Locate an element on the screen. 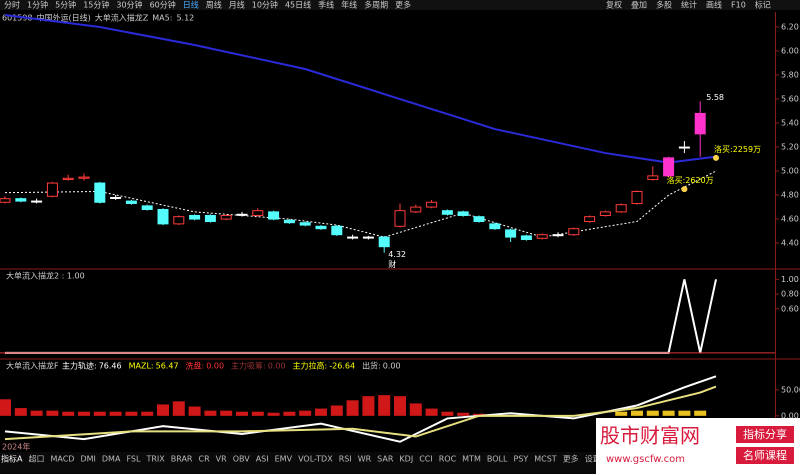  toolbar-button: 5分钟 is located at coordinates (65, 5).